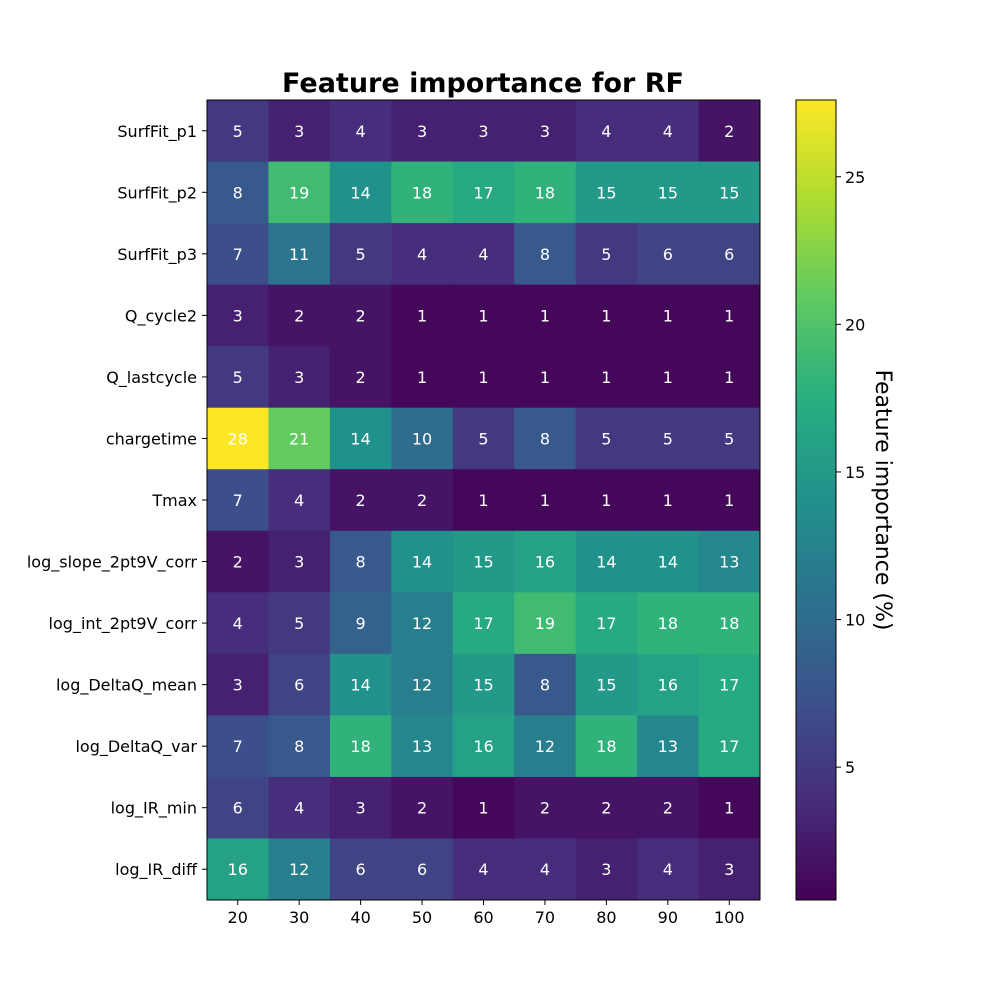 The width and height of the screenshot is (1000, 1000). Describe the element at coordinates (238, 254) in the screenshot. I see `cell-value-label: 7` at that location.